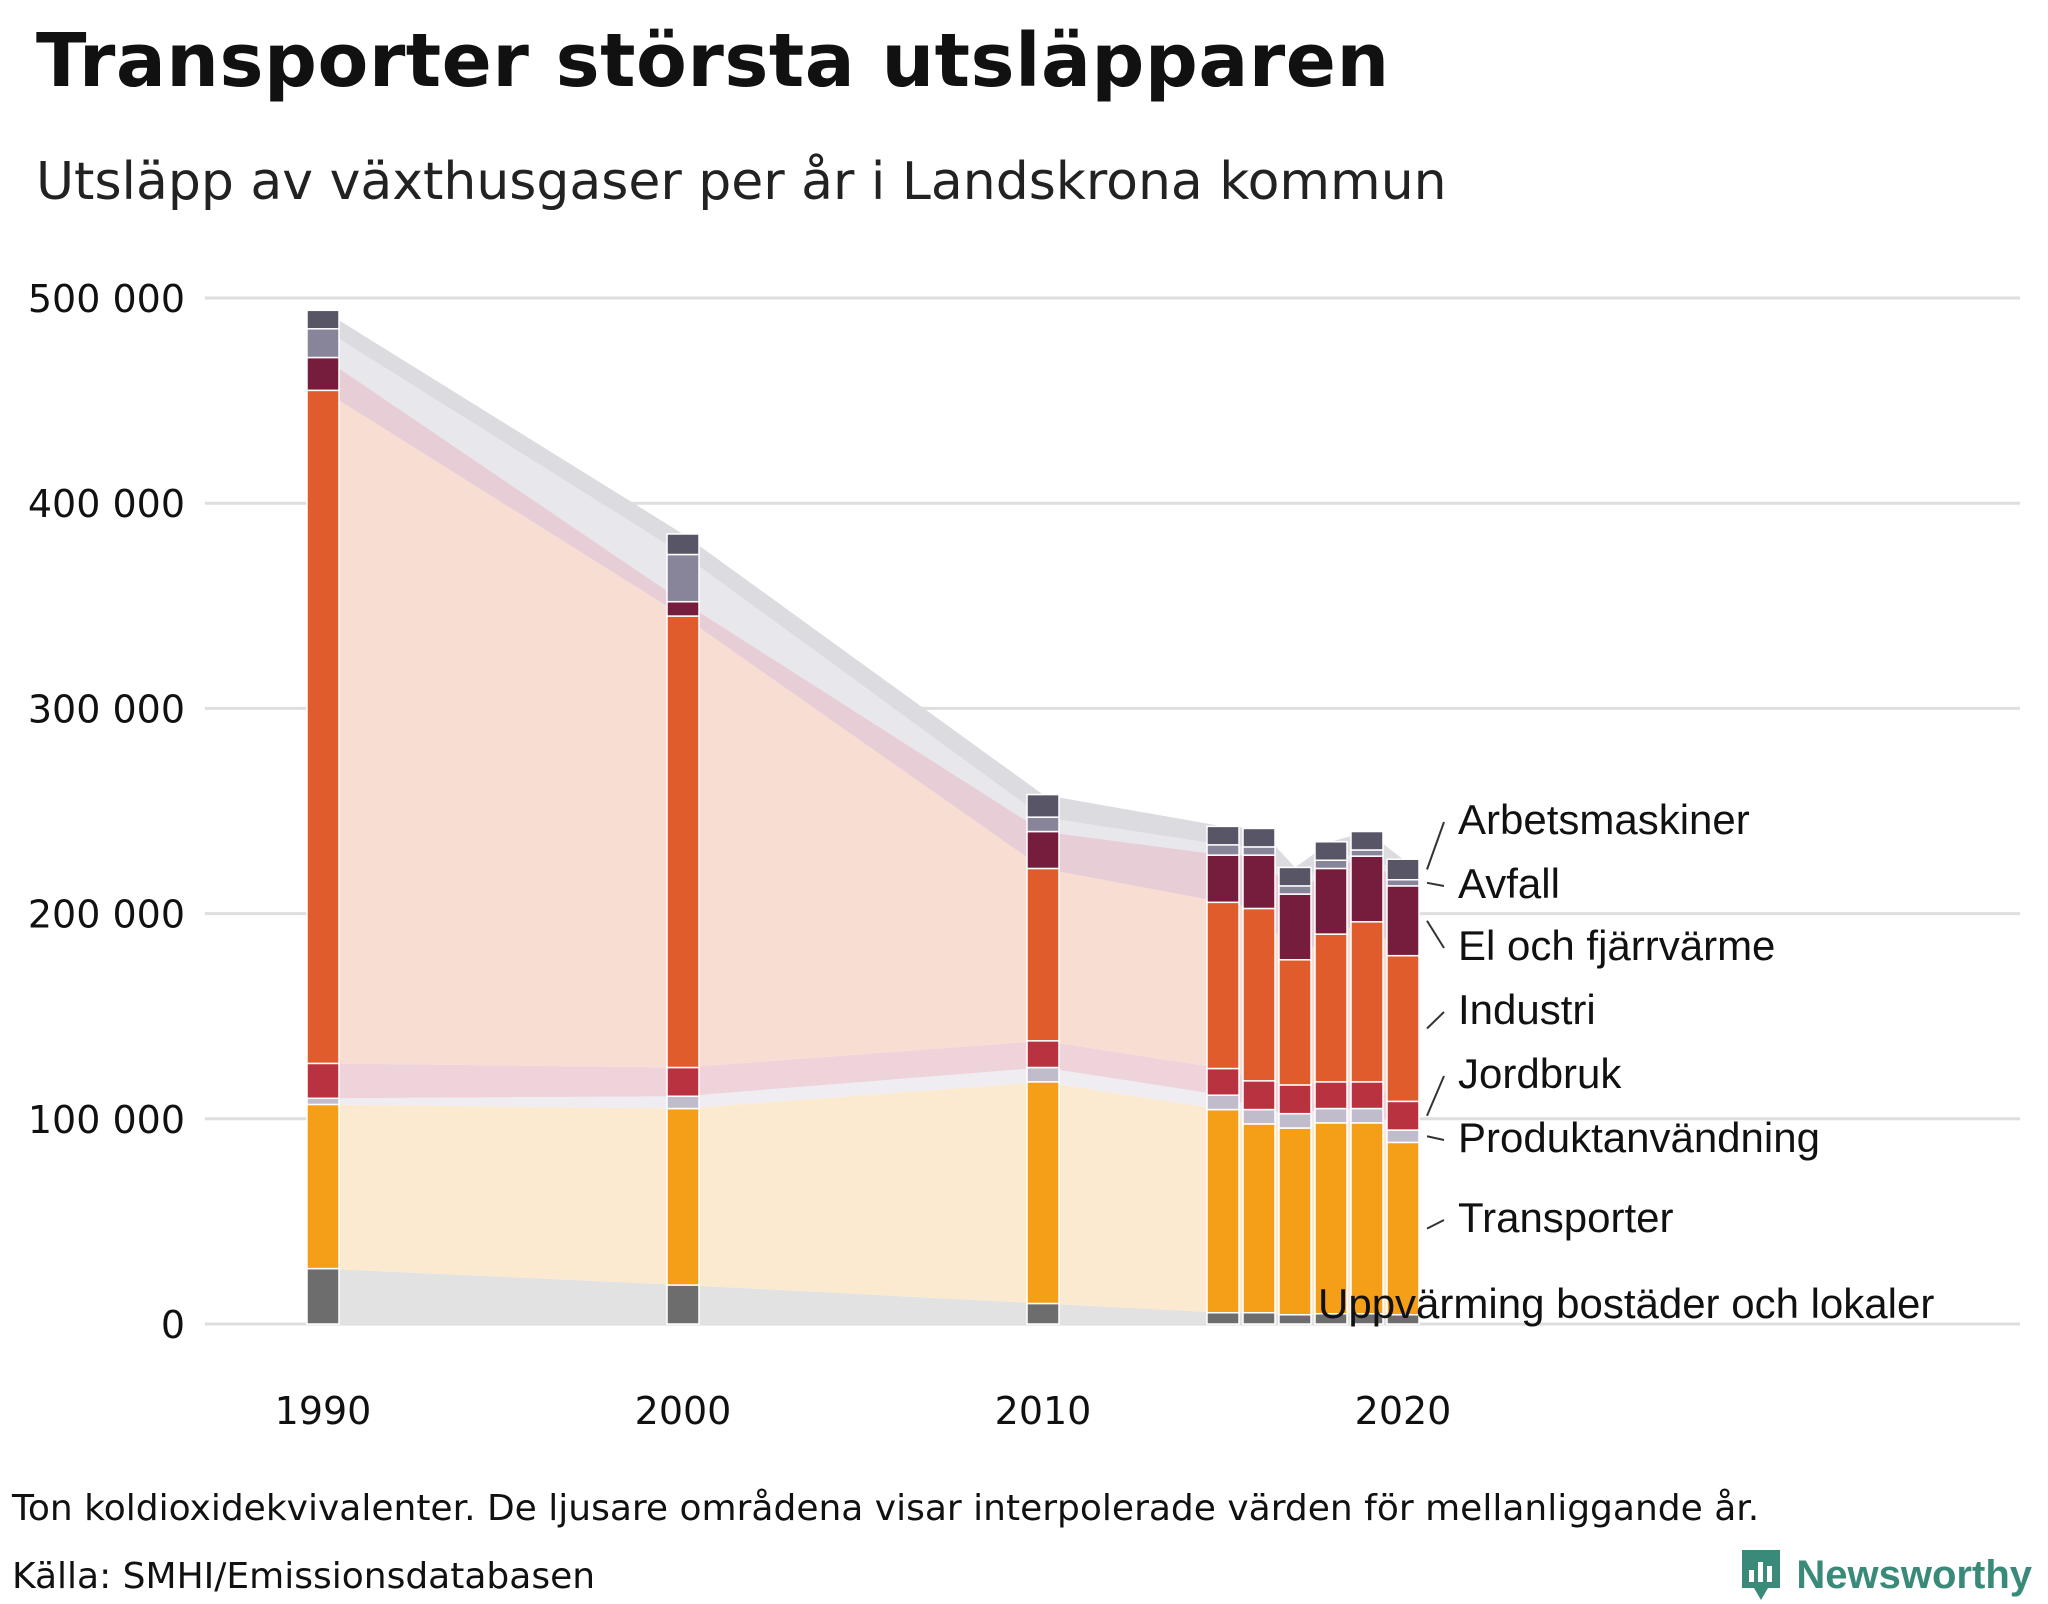 The image size is (2048, 1604). Describe the element at coordinates (1403, 1411) in the screenshot. I see `x-tick-label: 2020` at that location.